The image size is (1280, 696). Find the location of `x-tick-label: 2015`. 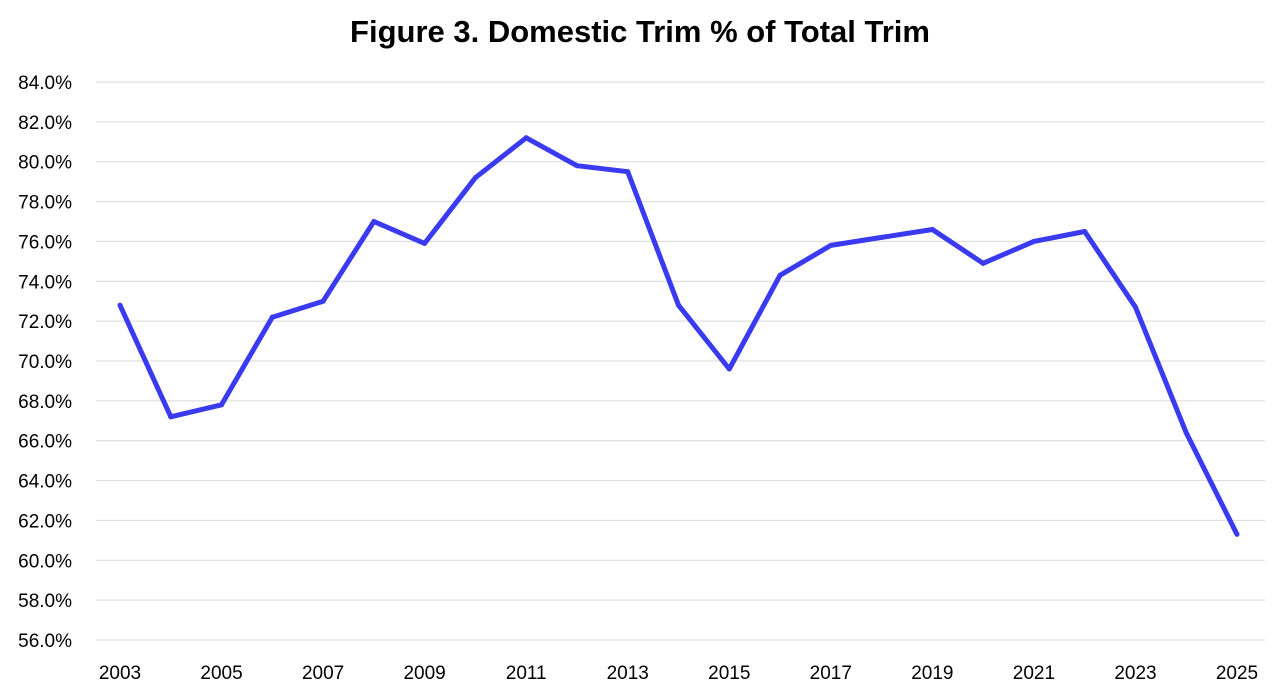

x-tick-label: 2015 is located at coordinates (729, 673).